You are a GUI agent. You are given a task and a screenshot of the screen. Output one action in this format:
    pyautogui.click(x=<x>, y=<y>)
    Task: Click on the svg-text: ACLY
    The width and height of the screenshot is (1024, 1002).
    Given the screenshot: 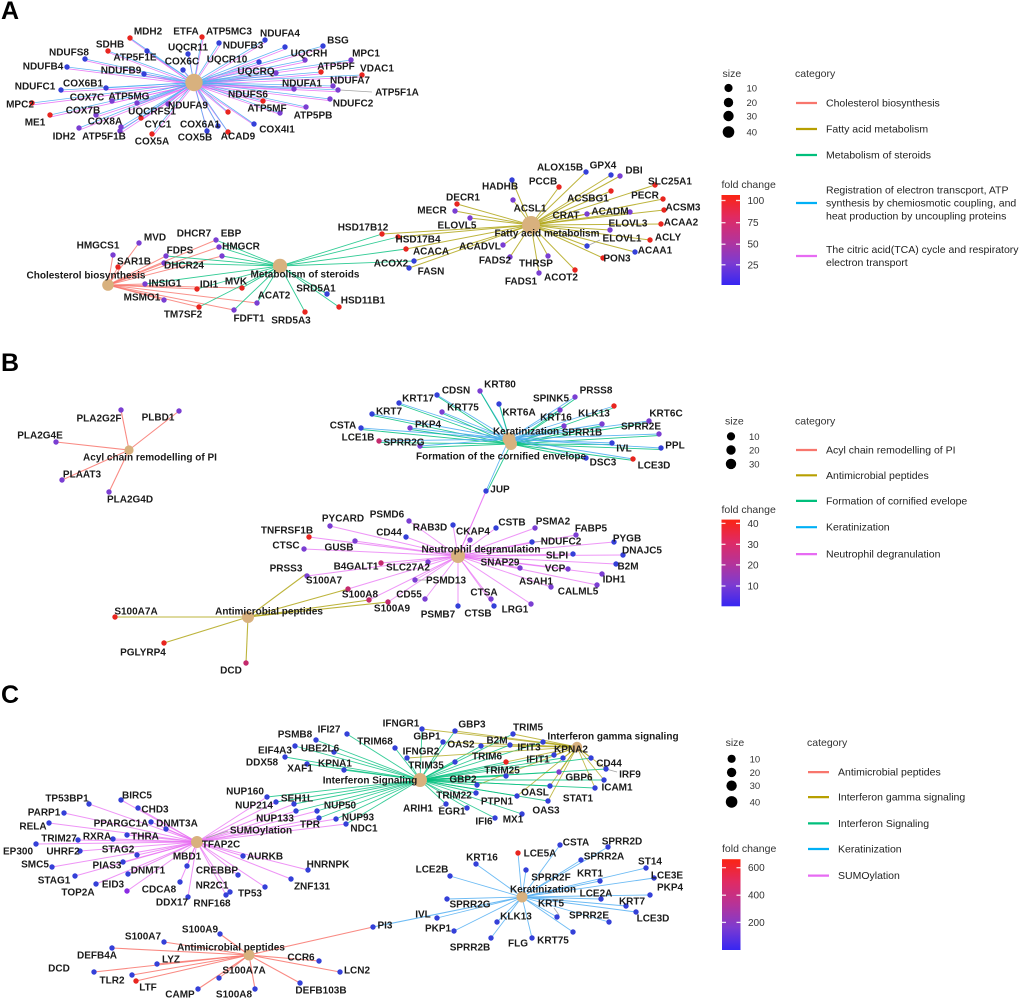 What is the action you would take?
    pyautogui.click(x=668, y=238)
    